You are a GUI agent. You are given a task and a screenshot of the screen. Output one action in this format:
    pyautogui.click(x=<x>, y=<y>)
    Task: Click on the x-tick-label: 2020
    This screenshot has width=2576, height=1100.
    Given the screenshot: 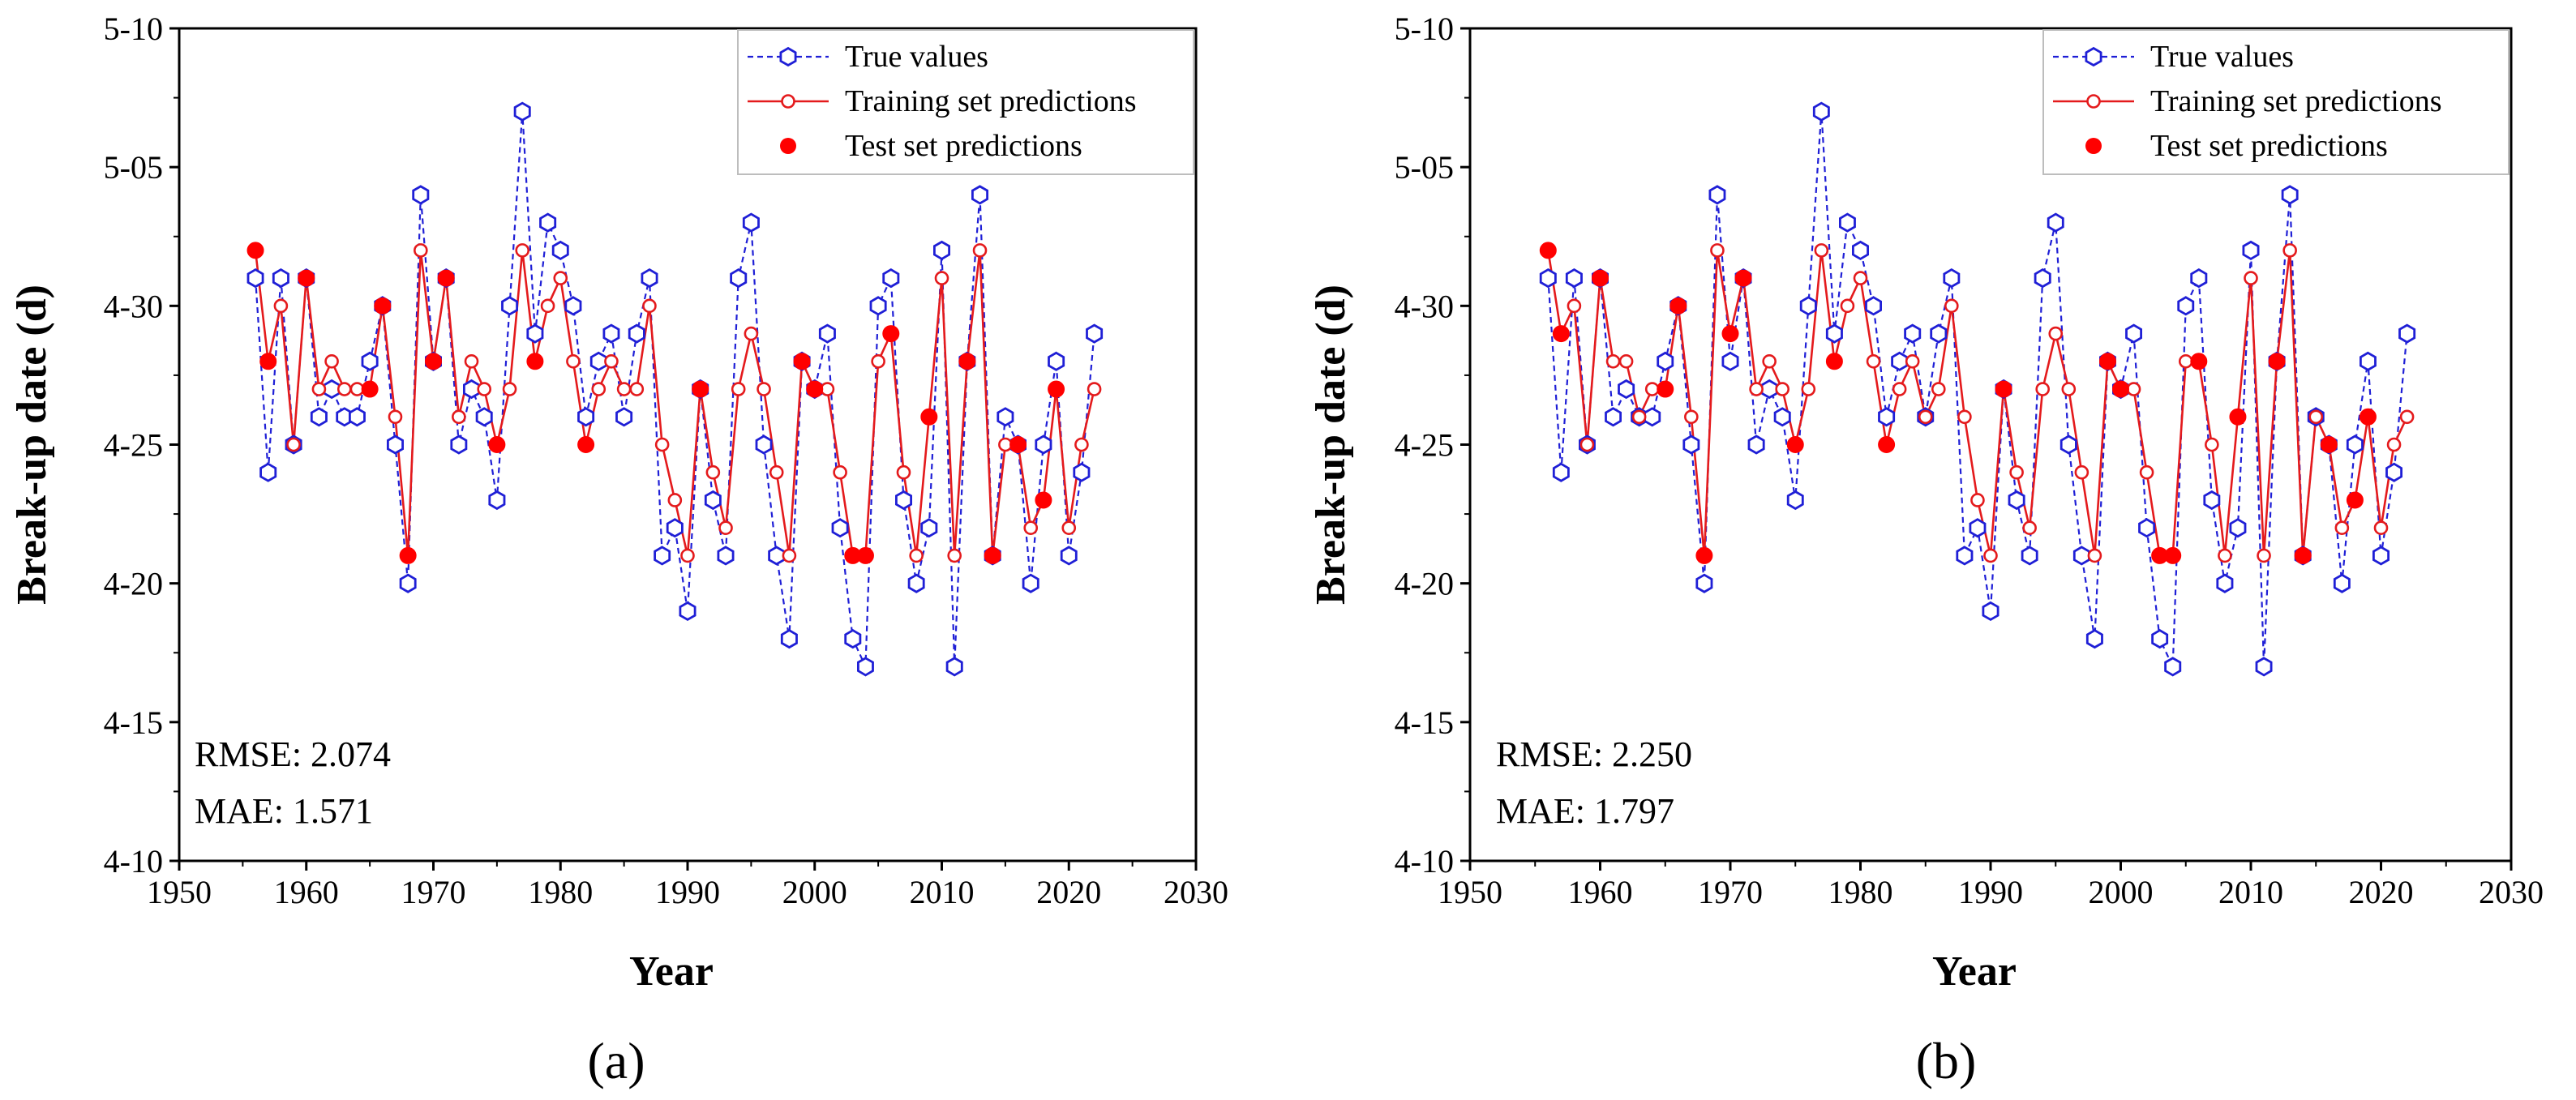 What is the action you would take?
    pyautogui.click(x=1068, y=892)
    